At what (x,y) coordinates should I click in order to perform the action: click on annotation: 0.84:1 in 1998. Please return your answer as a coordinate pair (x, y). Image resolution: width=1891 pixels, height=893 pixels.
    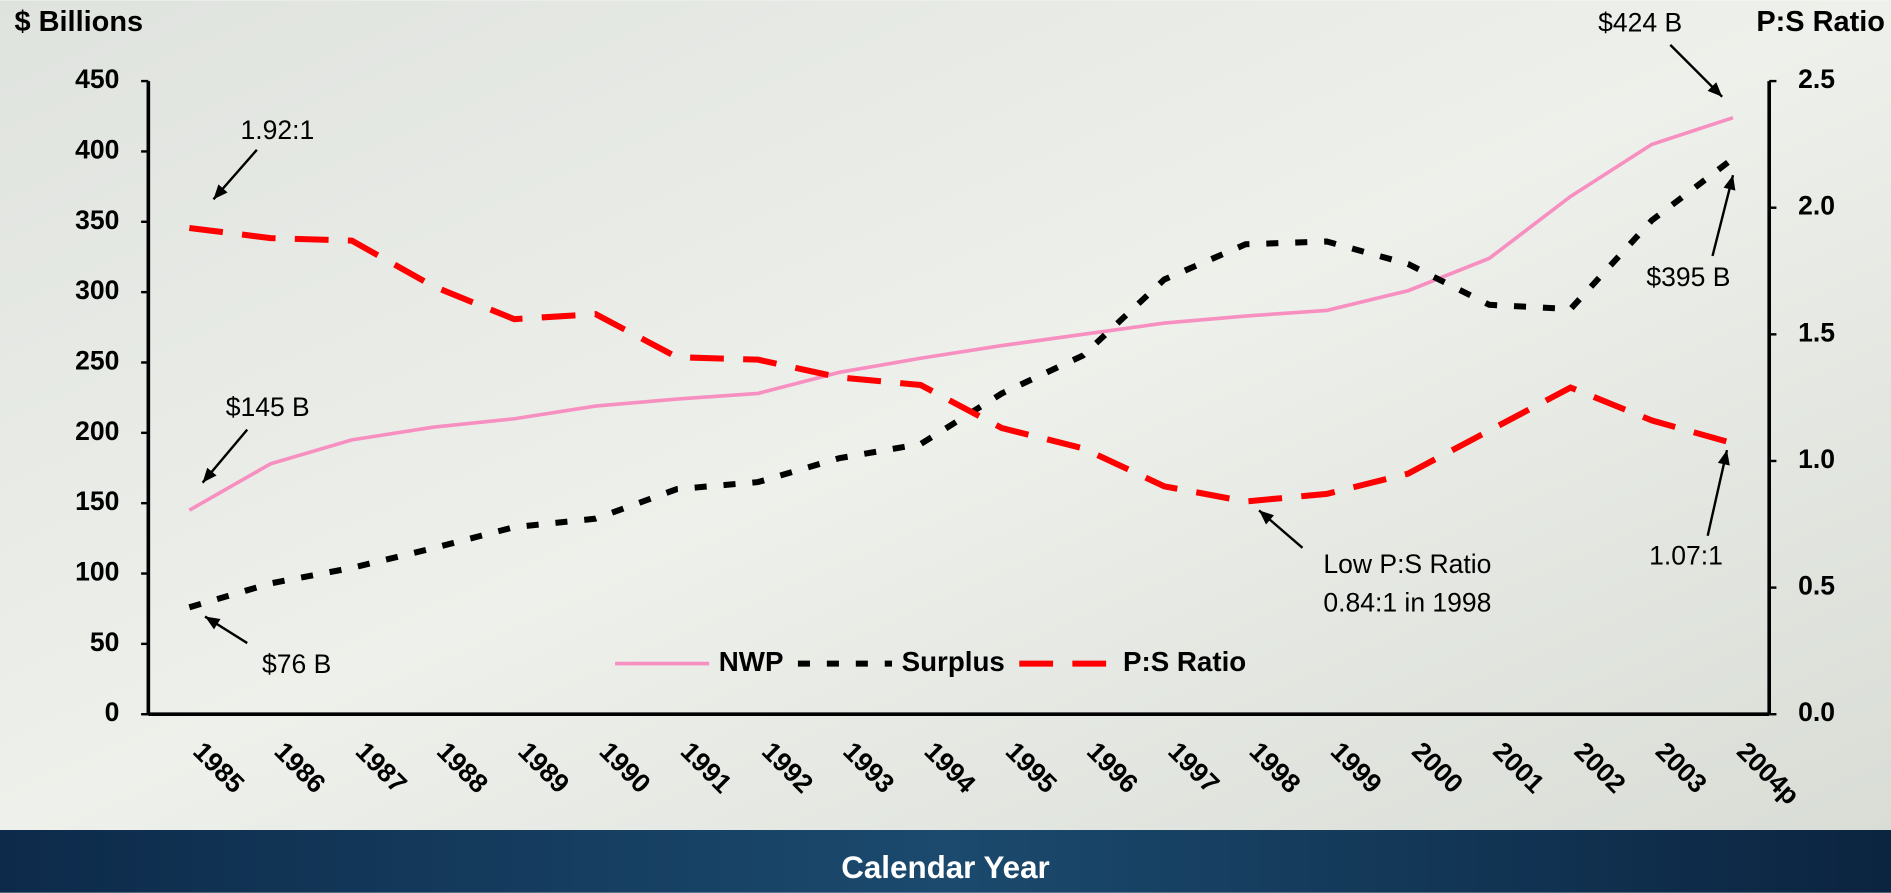
    Looking at the image, I should click on (1407, 603).